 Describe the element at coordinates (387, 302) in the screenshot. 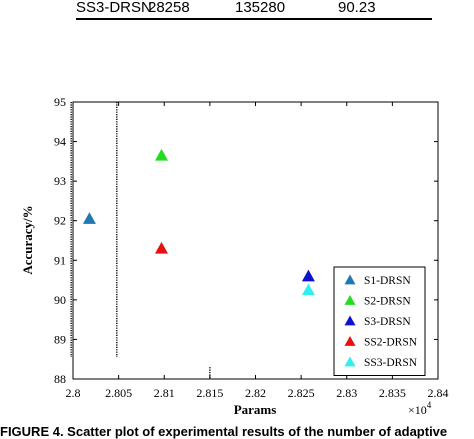

I see `legend-label: S2-DRSN` at that location.